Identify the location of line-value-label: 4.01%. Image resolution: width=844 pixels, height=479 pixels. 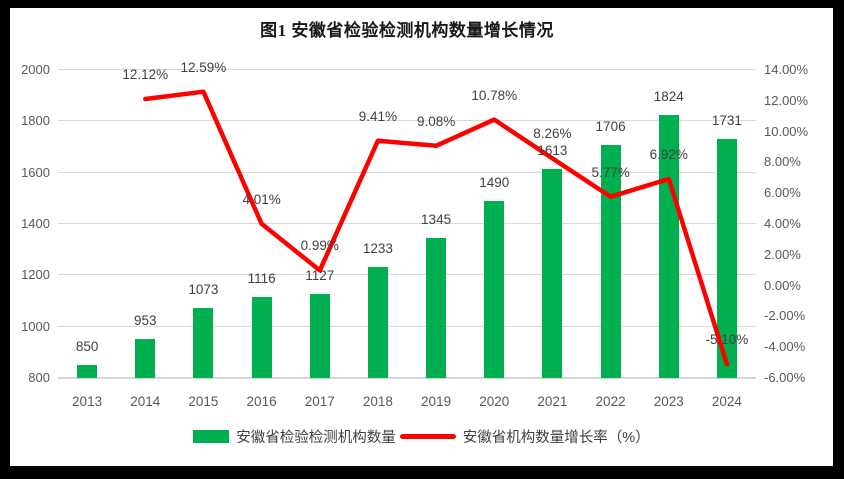
(261, 199).